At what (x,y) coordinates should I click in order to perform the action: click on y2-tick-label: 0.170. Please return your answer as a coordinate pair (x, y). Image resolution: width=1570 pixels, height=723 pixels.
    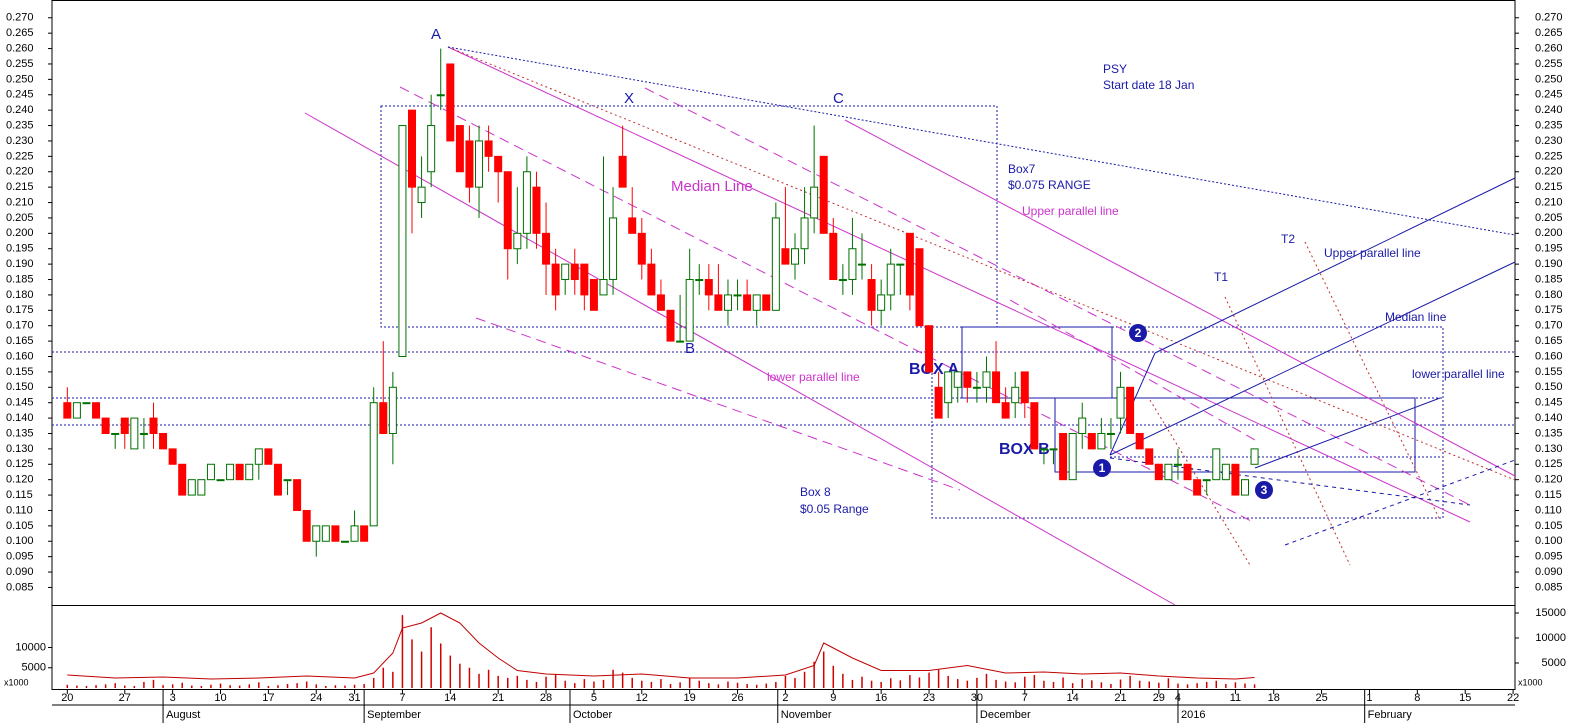
    Looking at the image, I should click on (1549, 326).